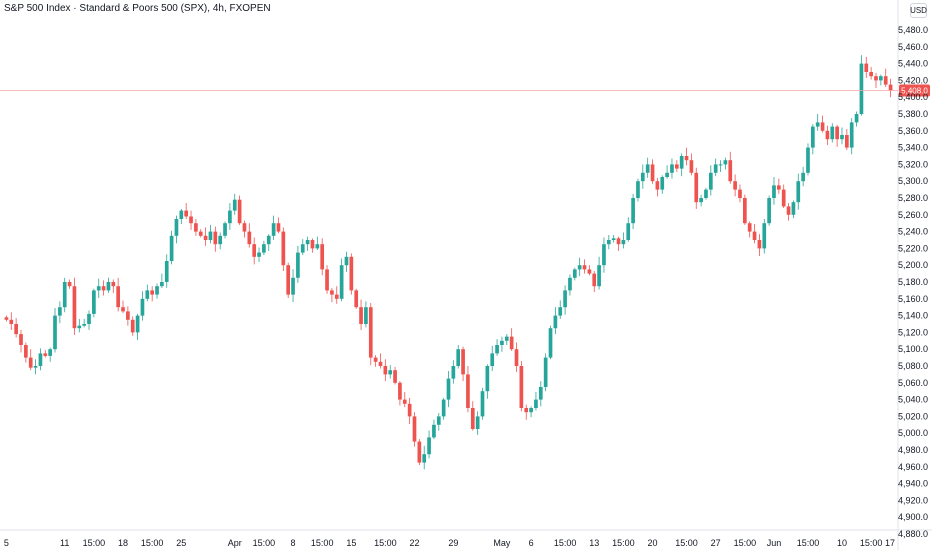  Describe the element at coordinates (913, 215) in the screenshot. I see `price-tick-label: 5,260.0` at that location.